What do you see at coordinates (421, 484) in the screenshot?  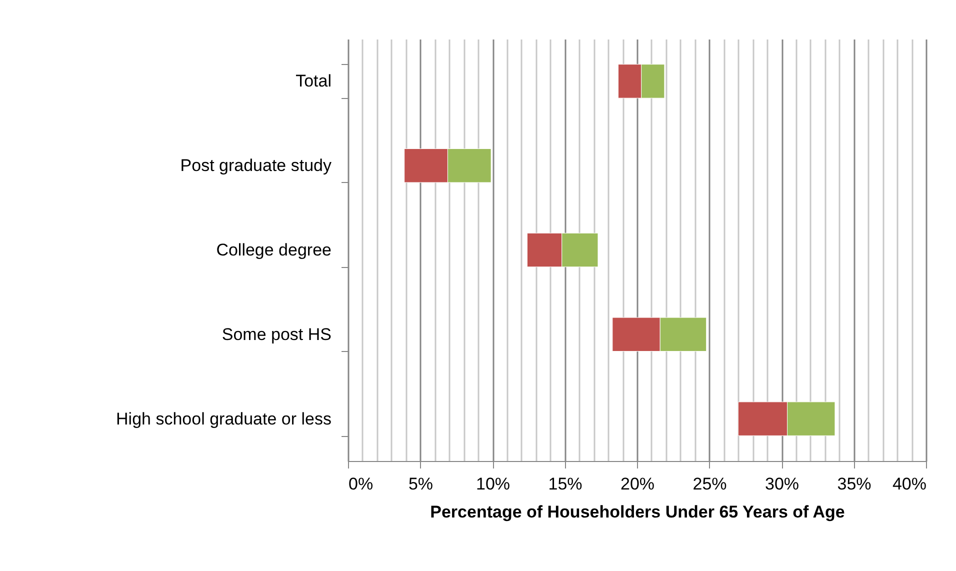 I see `x-tick-label: 5%` at bounding box center [421, 484].